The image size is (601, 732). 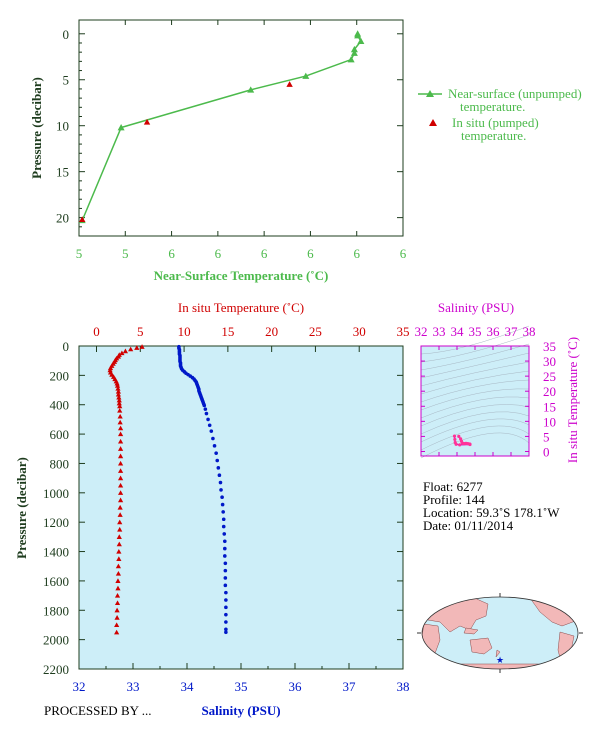 I want to click on legend-label-unpumped-line1: Near-surface (unpumped), so click(x=515, y=93).